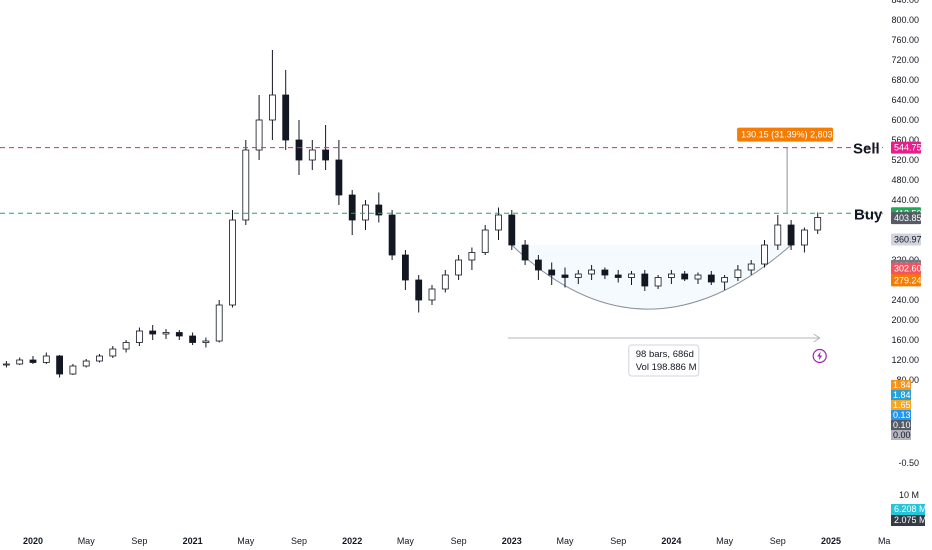 This screenshot has height=550, width=932. I want to click on price-tick: 680.00, so click(905, 80).